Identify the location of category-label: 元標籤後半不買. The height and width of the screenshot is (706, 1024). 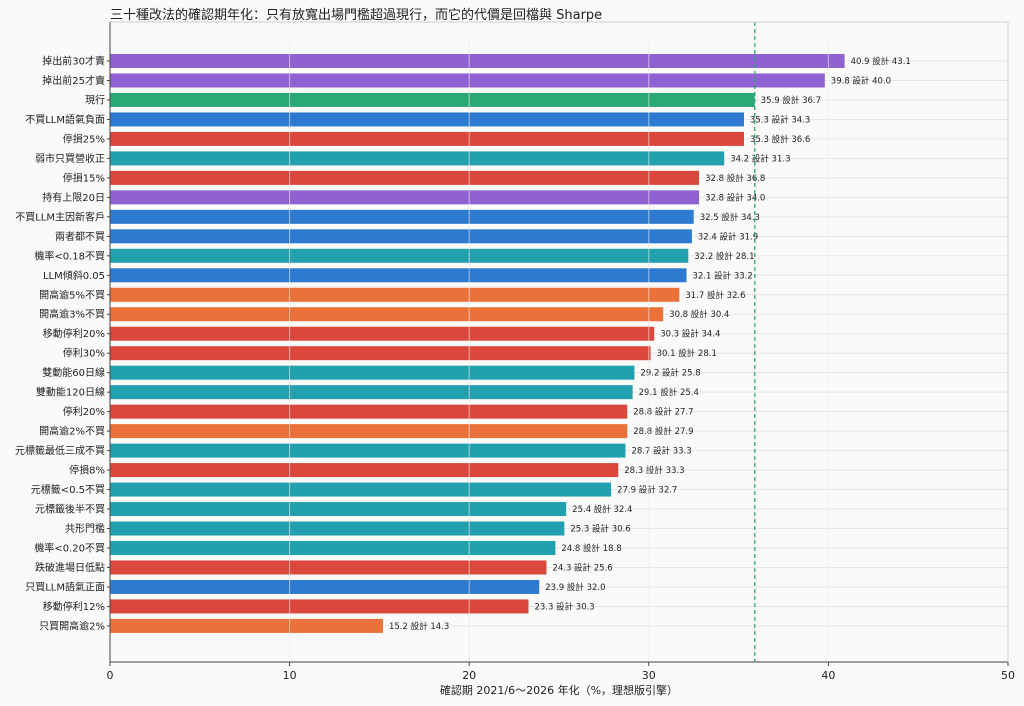
(70, 509).